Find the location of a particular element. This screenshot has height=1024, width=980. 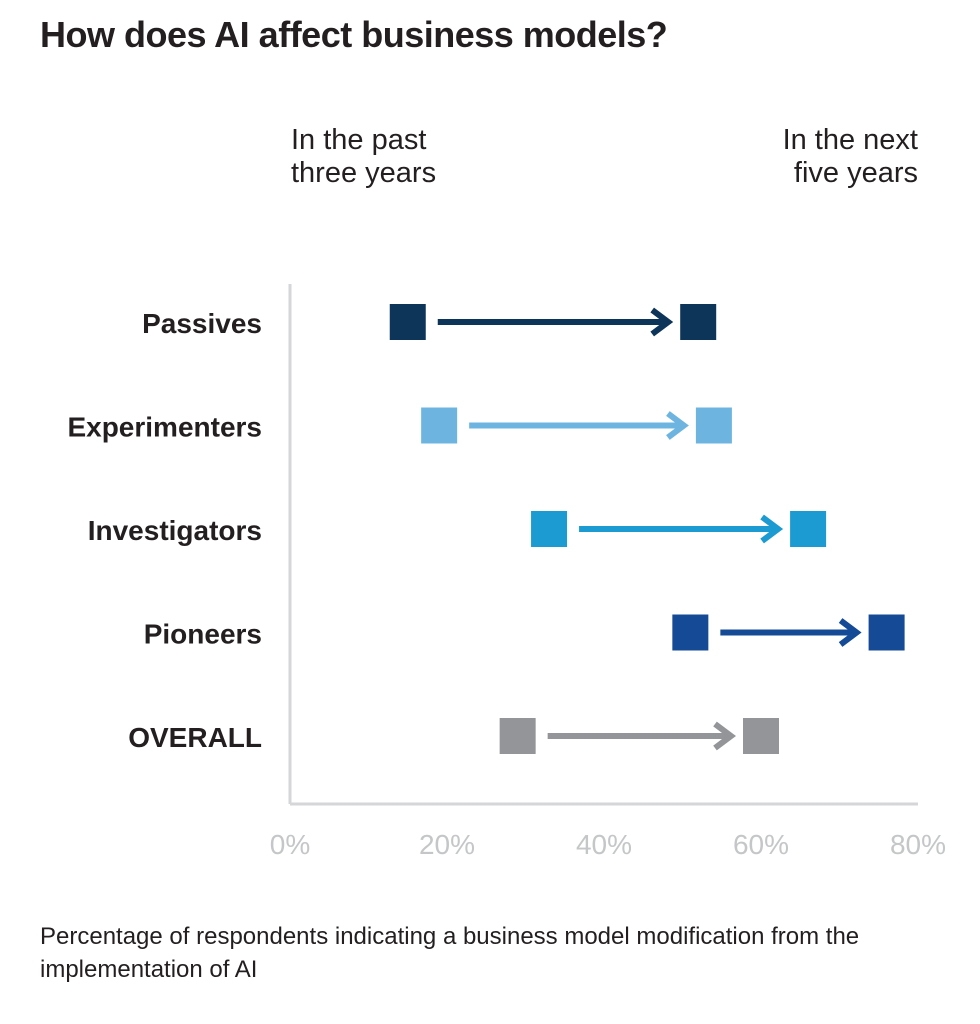

row-overall: OVERALL is located at coordinates (453, 736).